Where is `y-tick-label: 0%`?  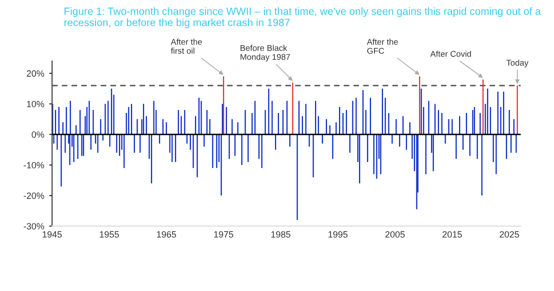 y-tick-label: 0% is located at coordinates (38, 134).